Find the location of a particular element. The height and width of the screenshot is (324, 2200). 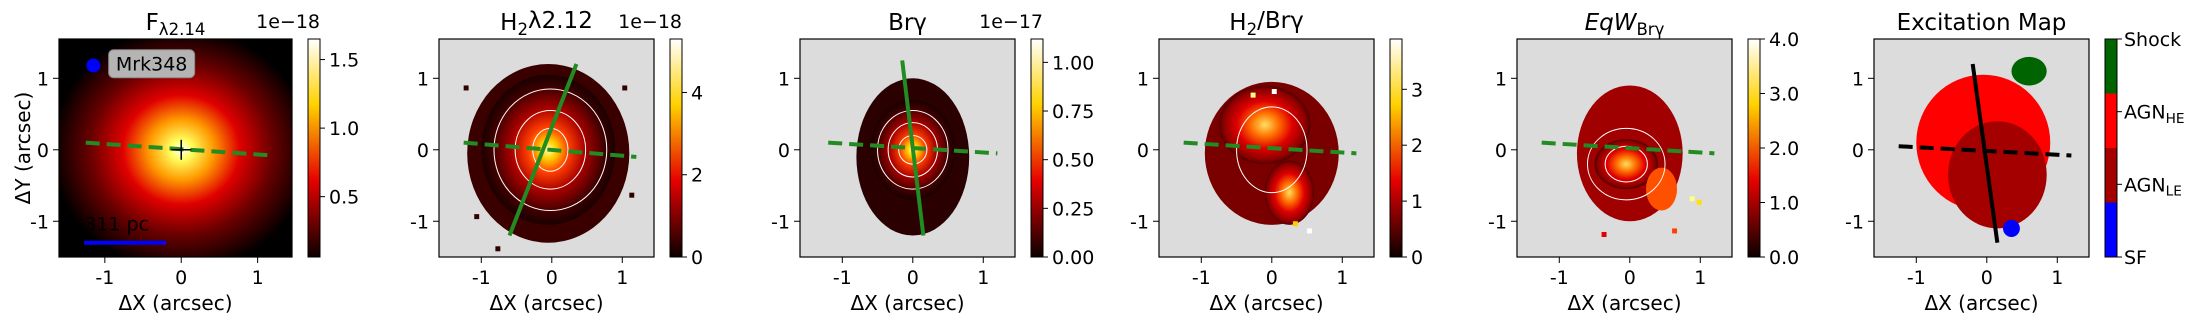

colorbar-tick-label: 1 is located at coordinates (1417, 202).